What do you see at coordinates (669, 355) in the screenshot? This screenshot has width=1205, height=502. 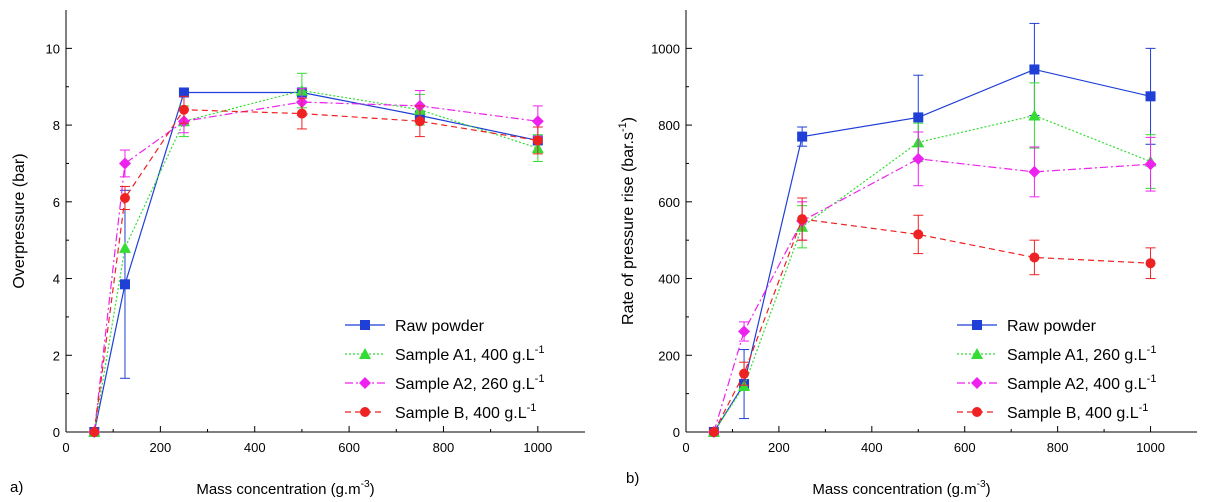 I see `y-tick-label: 200` at bounding box center [669, 355].